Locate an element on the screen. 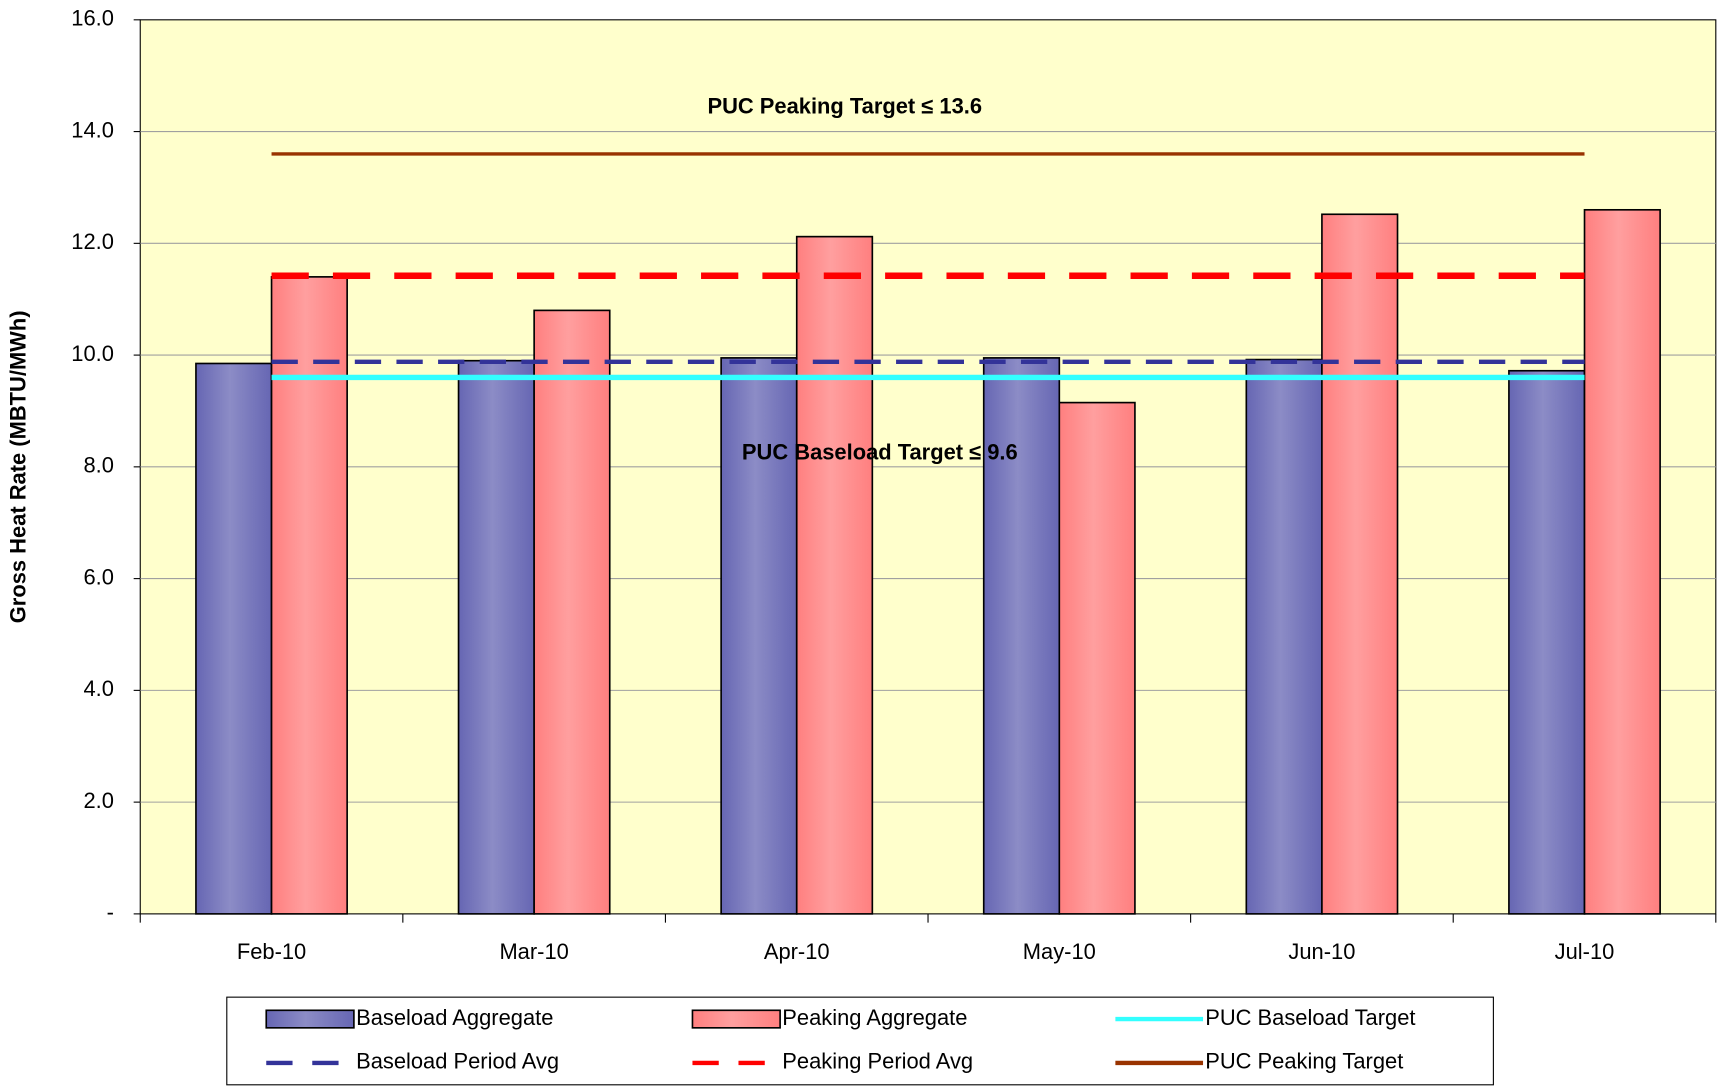 The image size is (1718, 1086). legend-label: PUC Baseload Target is located at coordinates (1310, 1017).